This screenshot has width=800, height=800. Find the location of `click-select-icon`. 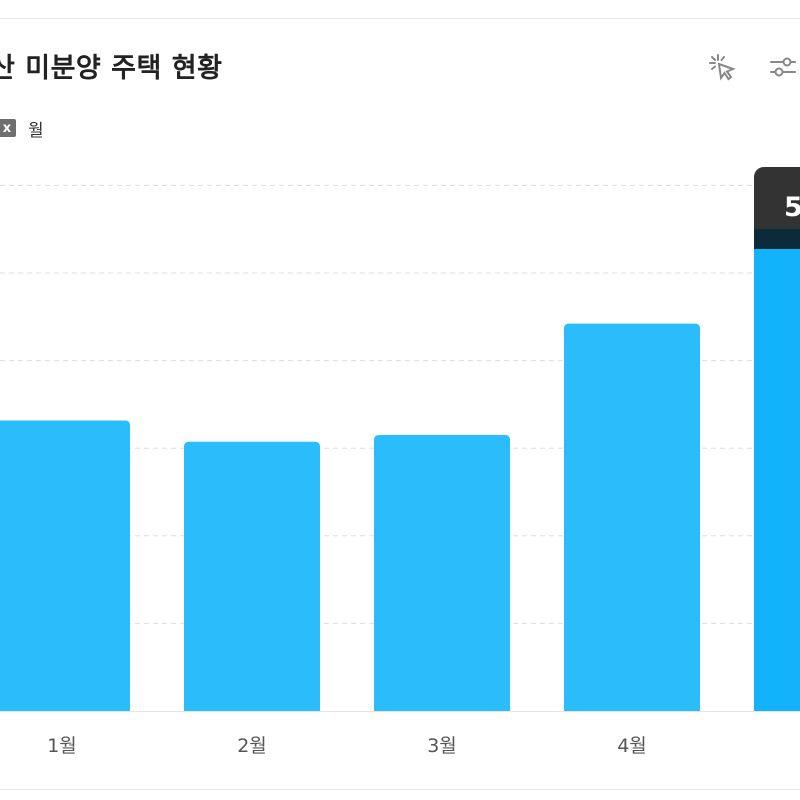

click-select-icon is located at coordinates (722, 67).